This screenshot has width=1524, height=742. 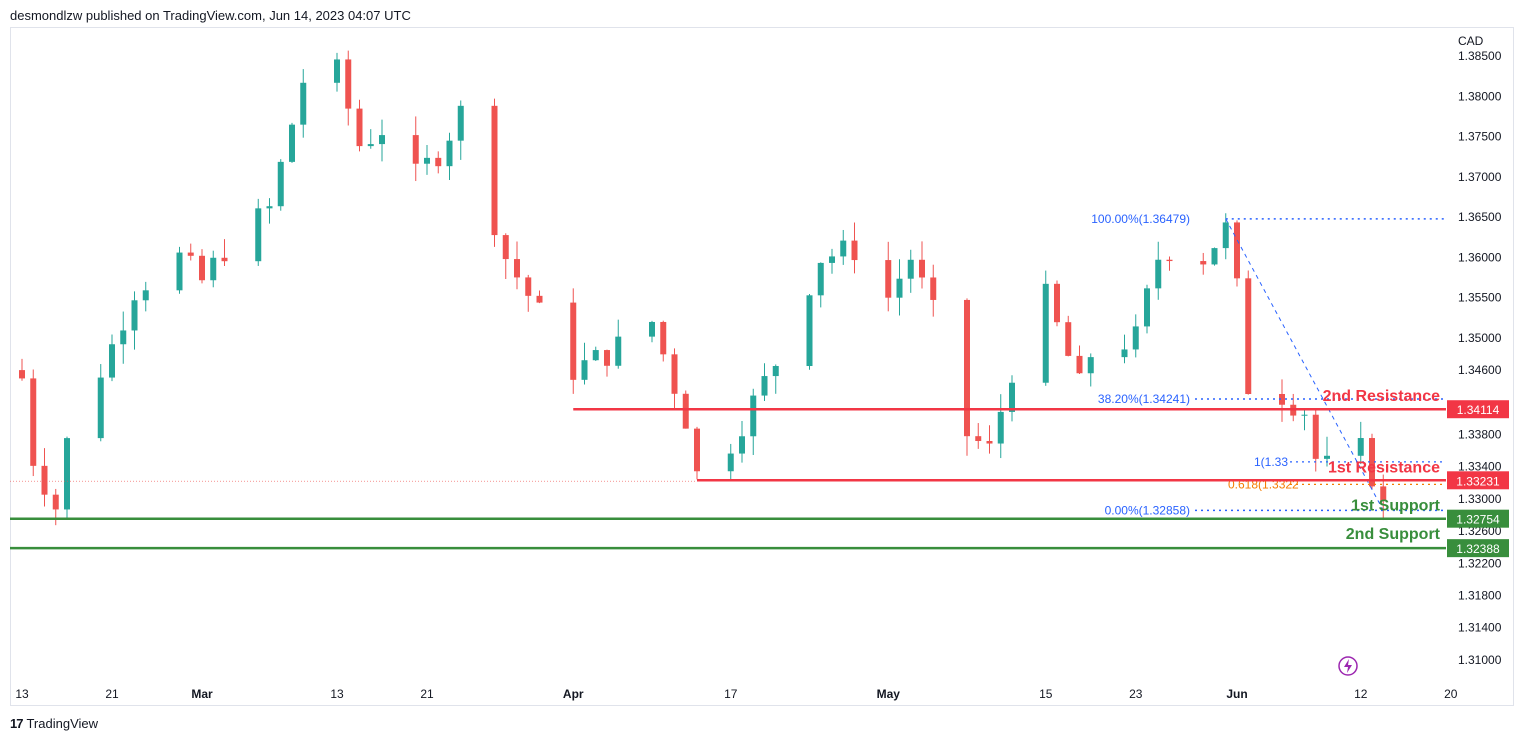 I want to click on y-tick-label: 1.33800, so click(x=1480, y=434).